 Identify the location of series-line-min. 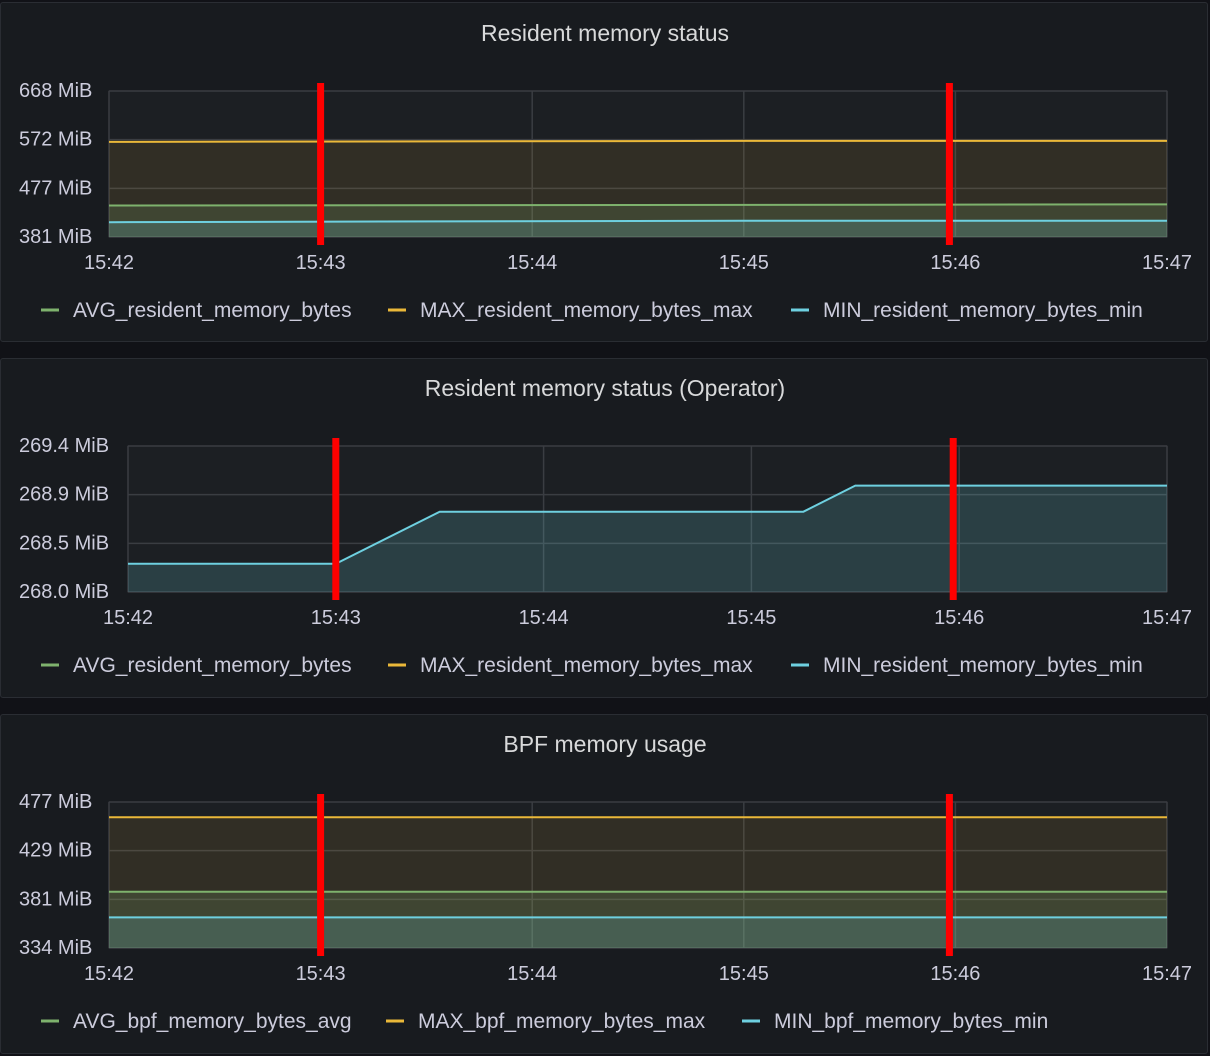
(647, 524).